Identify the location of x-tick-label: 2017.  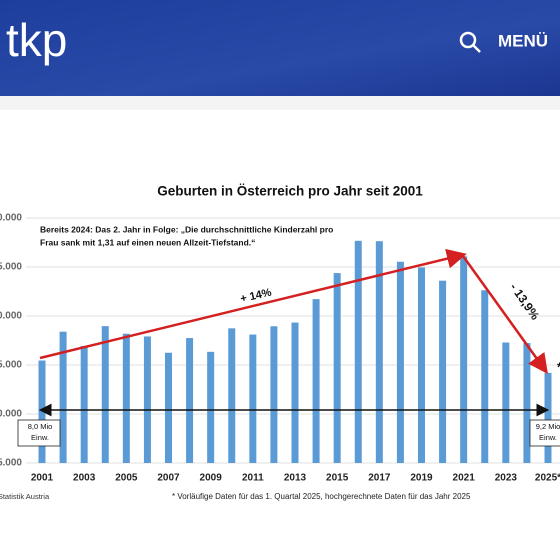
(379, 478).